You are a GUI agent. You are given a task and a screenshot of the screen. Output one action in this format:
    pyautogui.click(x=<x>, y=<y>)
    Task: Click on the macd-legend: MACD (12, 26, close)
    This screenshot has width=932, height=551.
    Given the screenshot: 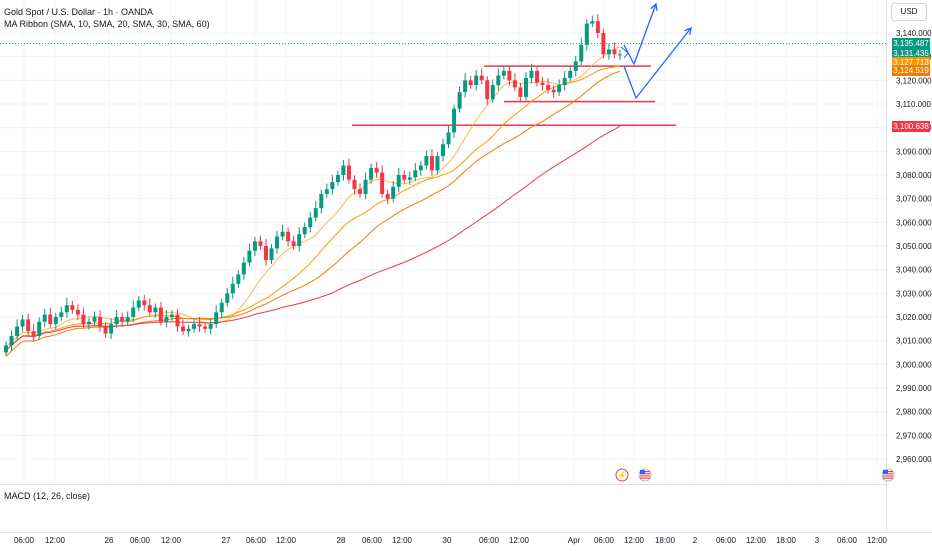 What is the action you would take?
    pyautogui.click(x=47, y=496)
    